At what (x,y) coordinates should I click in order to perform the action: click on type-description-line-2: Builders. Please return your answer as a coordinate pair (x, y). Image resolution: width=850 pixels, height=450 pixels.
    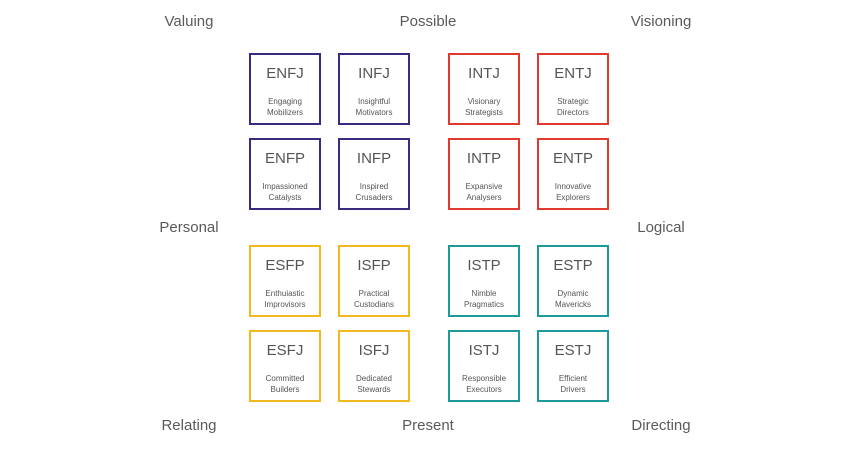
    Looking at the image, I should click on (285, 389).